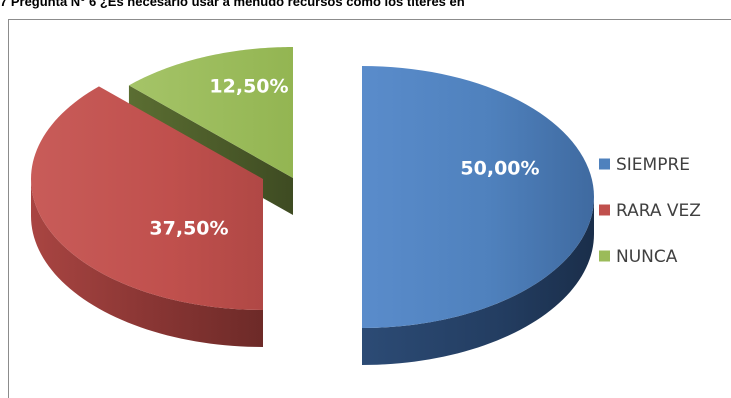 This screenshot has height=398, width=731. What do you see at coordinates (604, 164) in the screenshot?
I see `legend-swatch-siempre` at bounding box center [604, 164].